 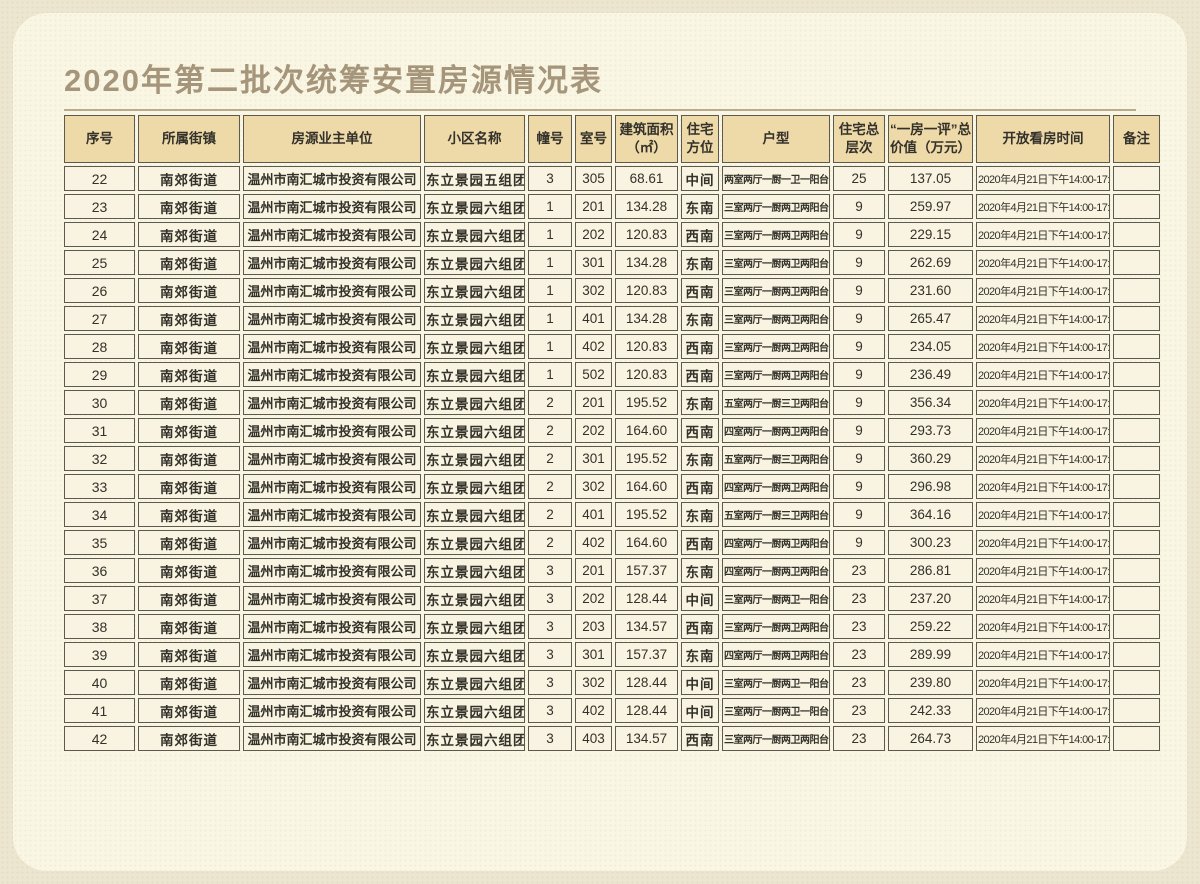 I want to click on table-cell: 402, so click(x=593, y=542).